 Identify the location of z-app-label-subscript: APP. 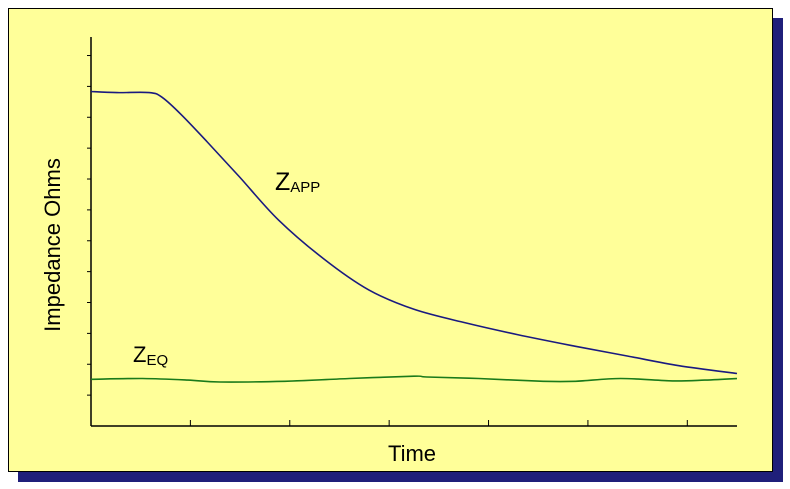
(305, 187).